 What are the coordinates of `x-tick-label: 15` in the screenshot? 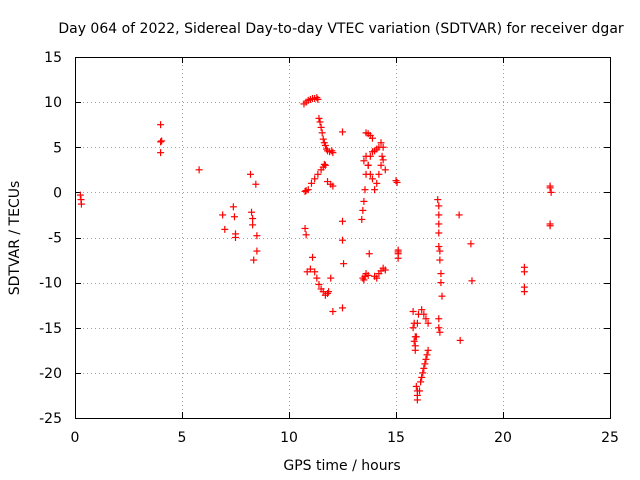 It's located at (396, 438).